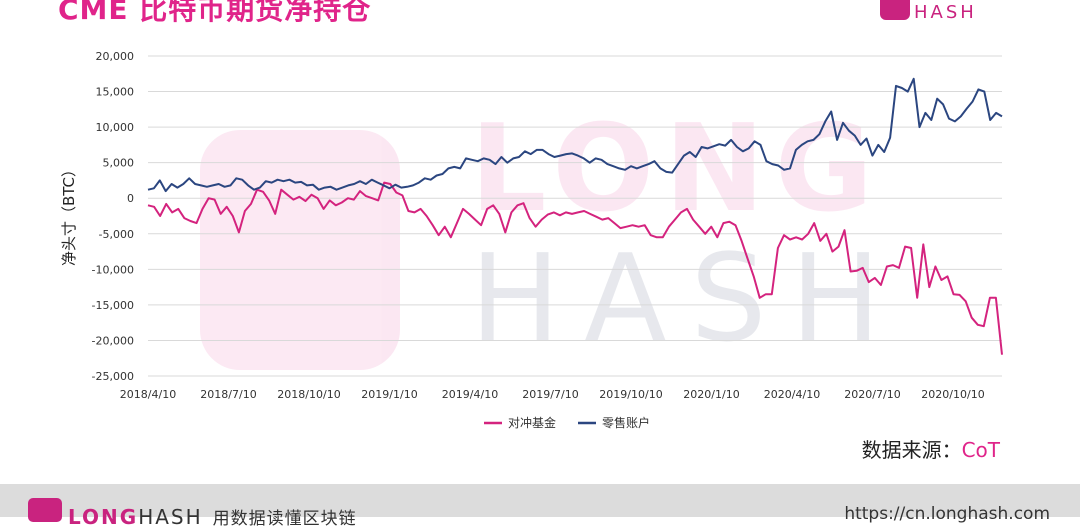 The width and height of the screenshot is (1080, 529). What do you see at coordinates (284, 519) in the screenshot?
I see `footer-slogan: 用数据读懂区块链` at bounding box center [284, 519].